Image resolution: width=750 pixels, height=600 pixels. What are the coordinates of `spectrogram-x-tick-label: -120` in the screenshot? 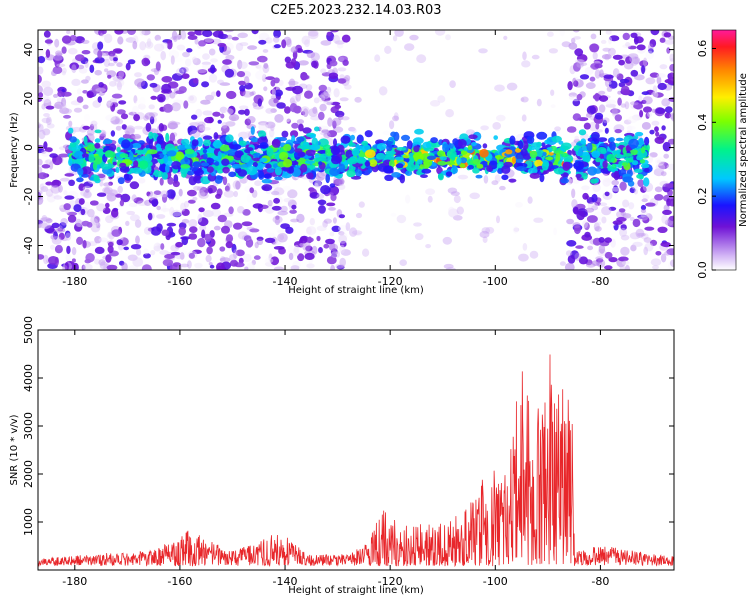 It's located at (390, 281).